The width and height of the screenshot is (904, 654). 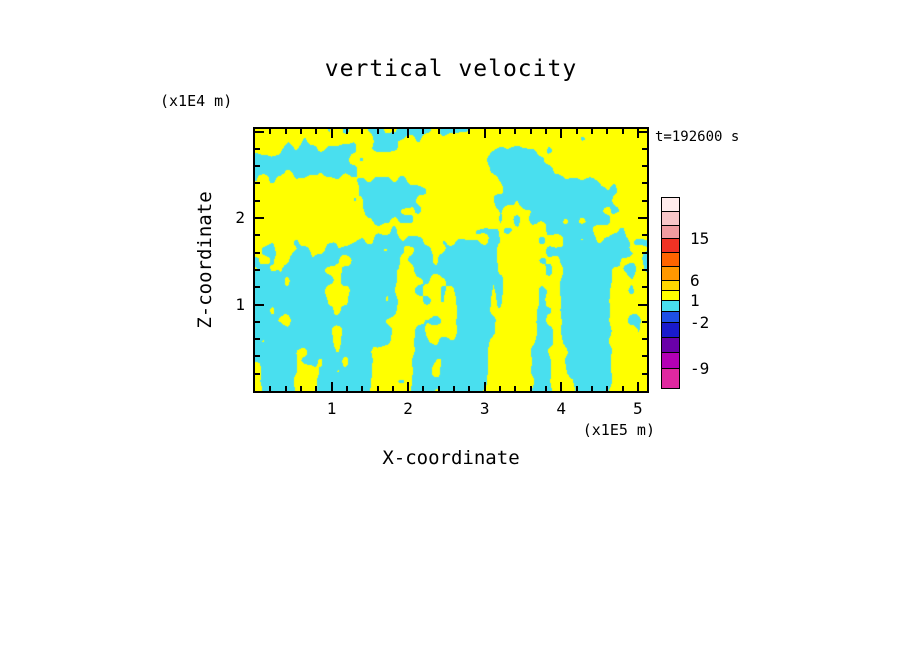 What do you see at coordinates (700, 238) in the screenshot?
I see `colorbar-label: 15` at bounding box center [700, 238].